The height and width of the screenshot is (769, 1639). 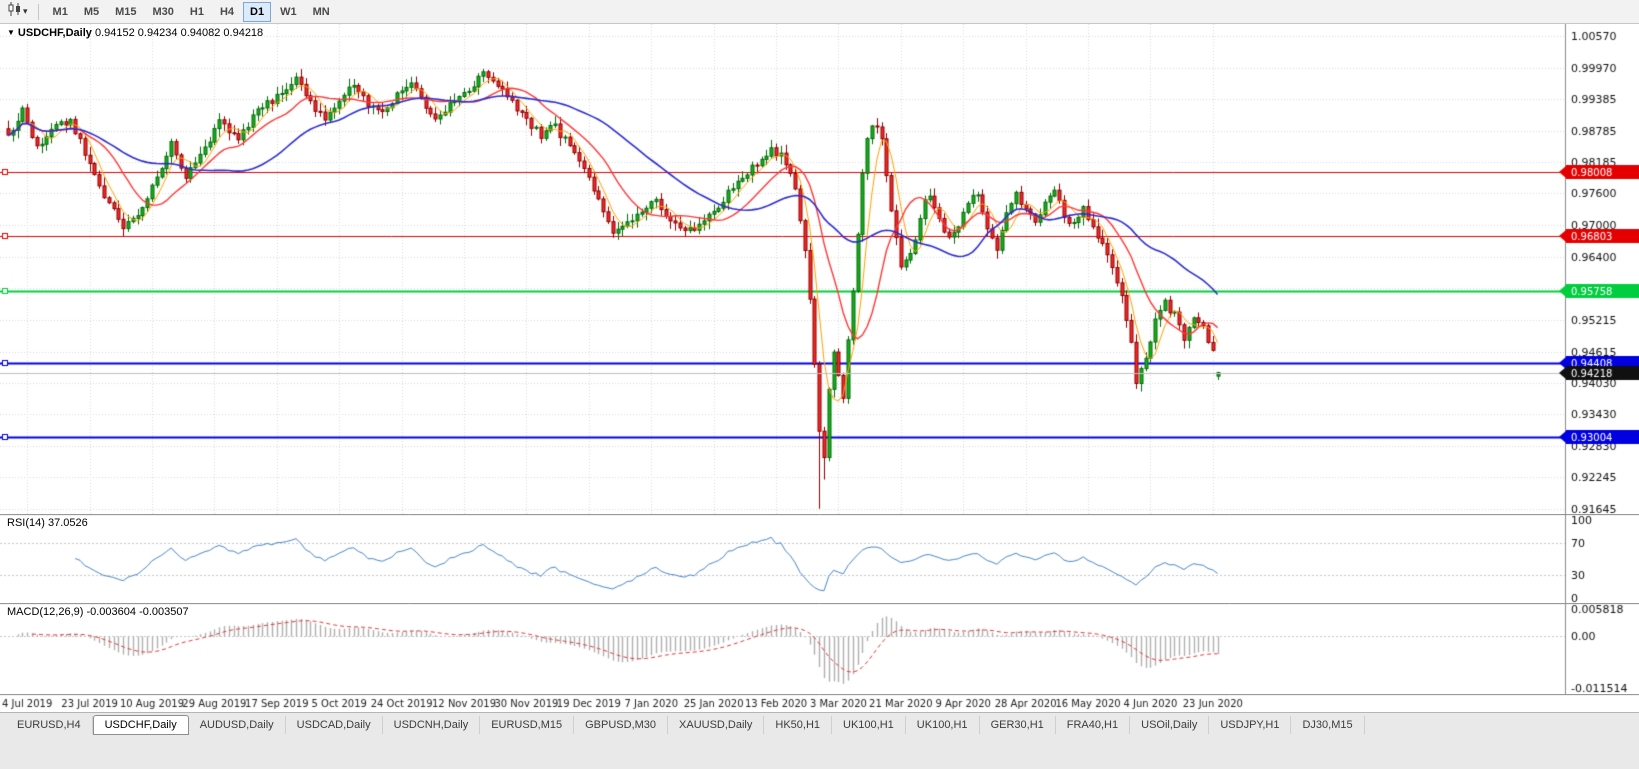 I want to click on rsi-panel: RSI(14) 37.0526, so click(x=819, y=558).